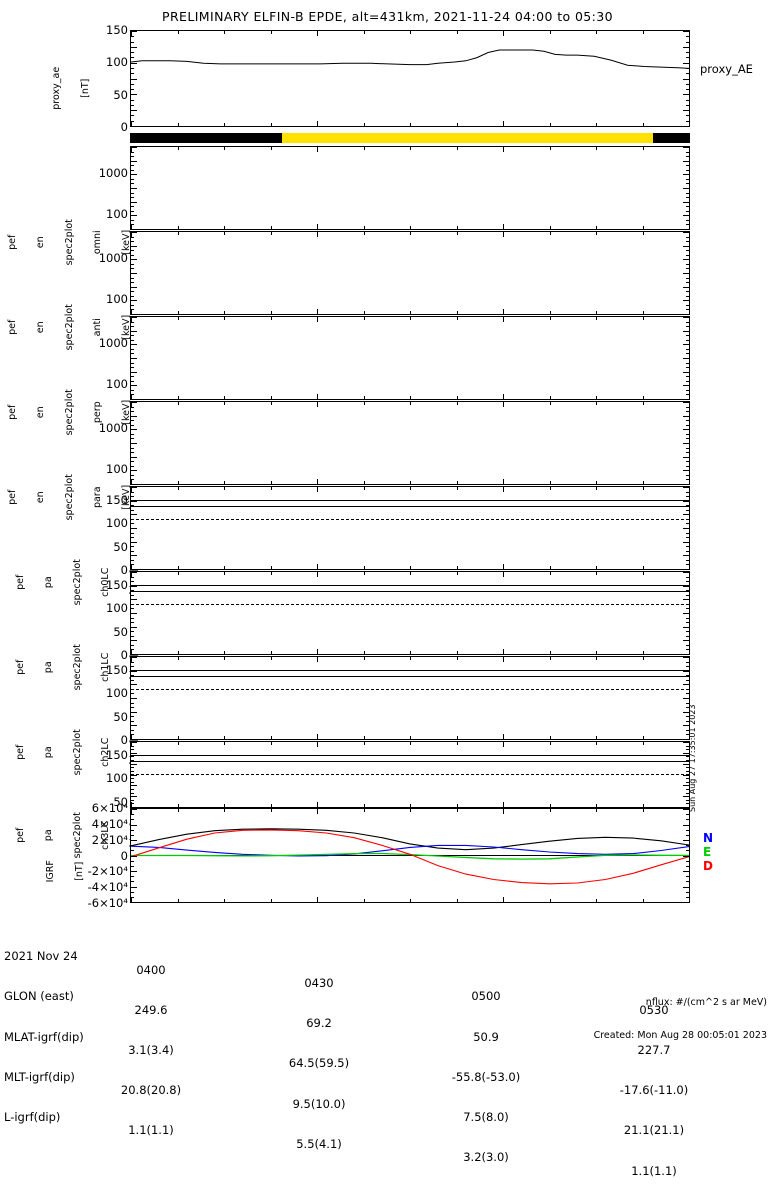 The height and width of the screenshot is (1191, 775). I want to click on ytick-en-omni-1000: 1000, so click(113, 173).